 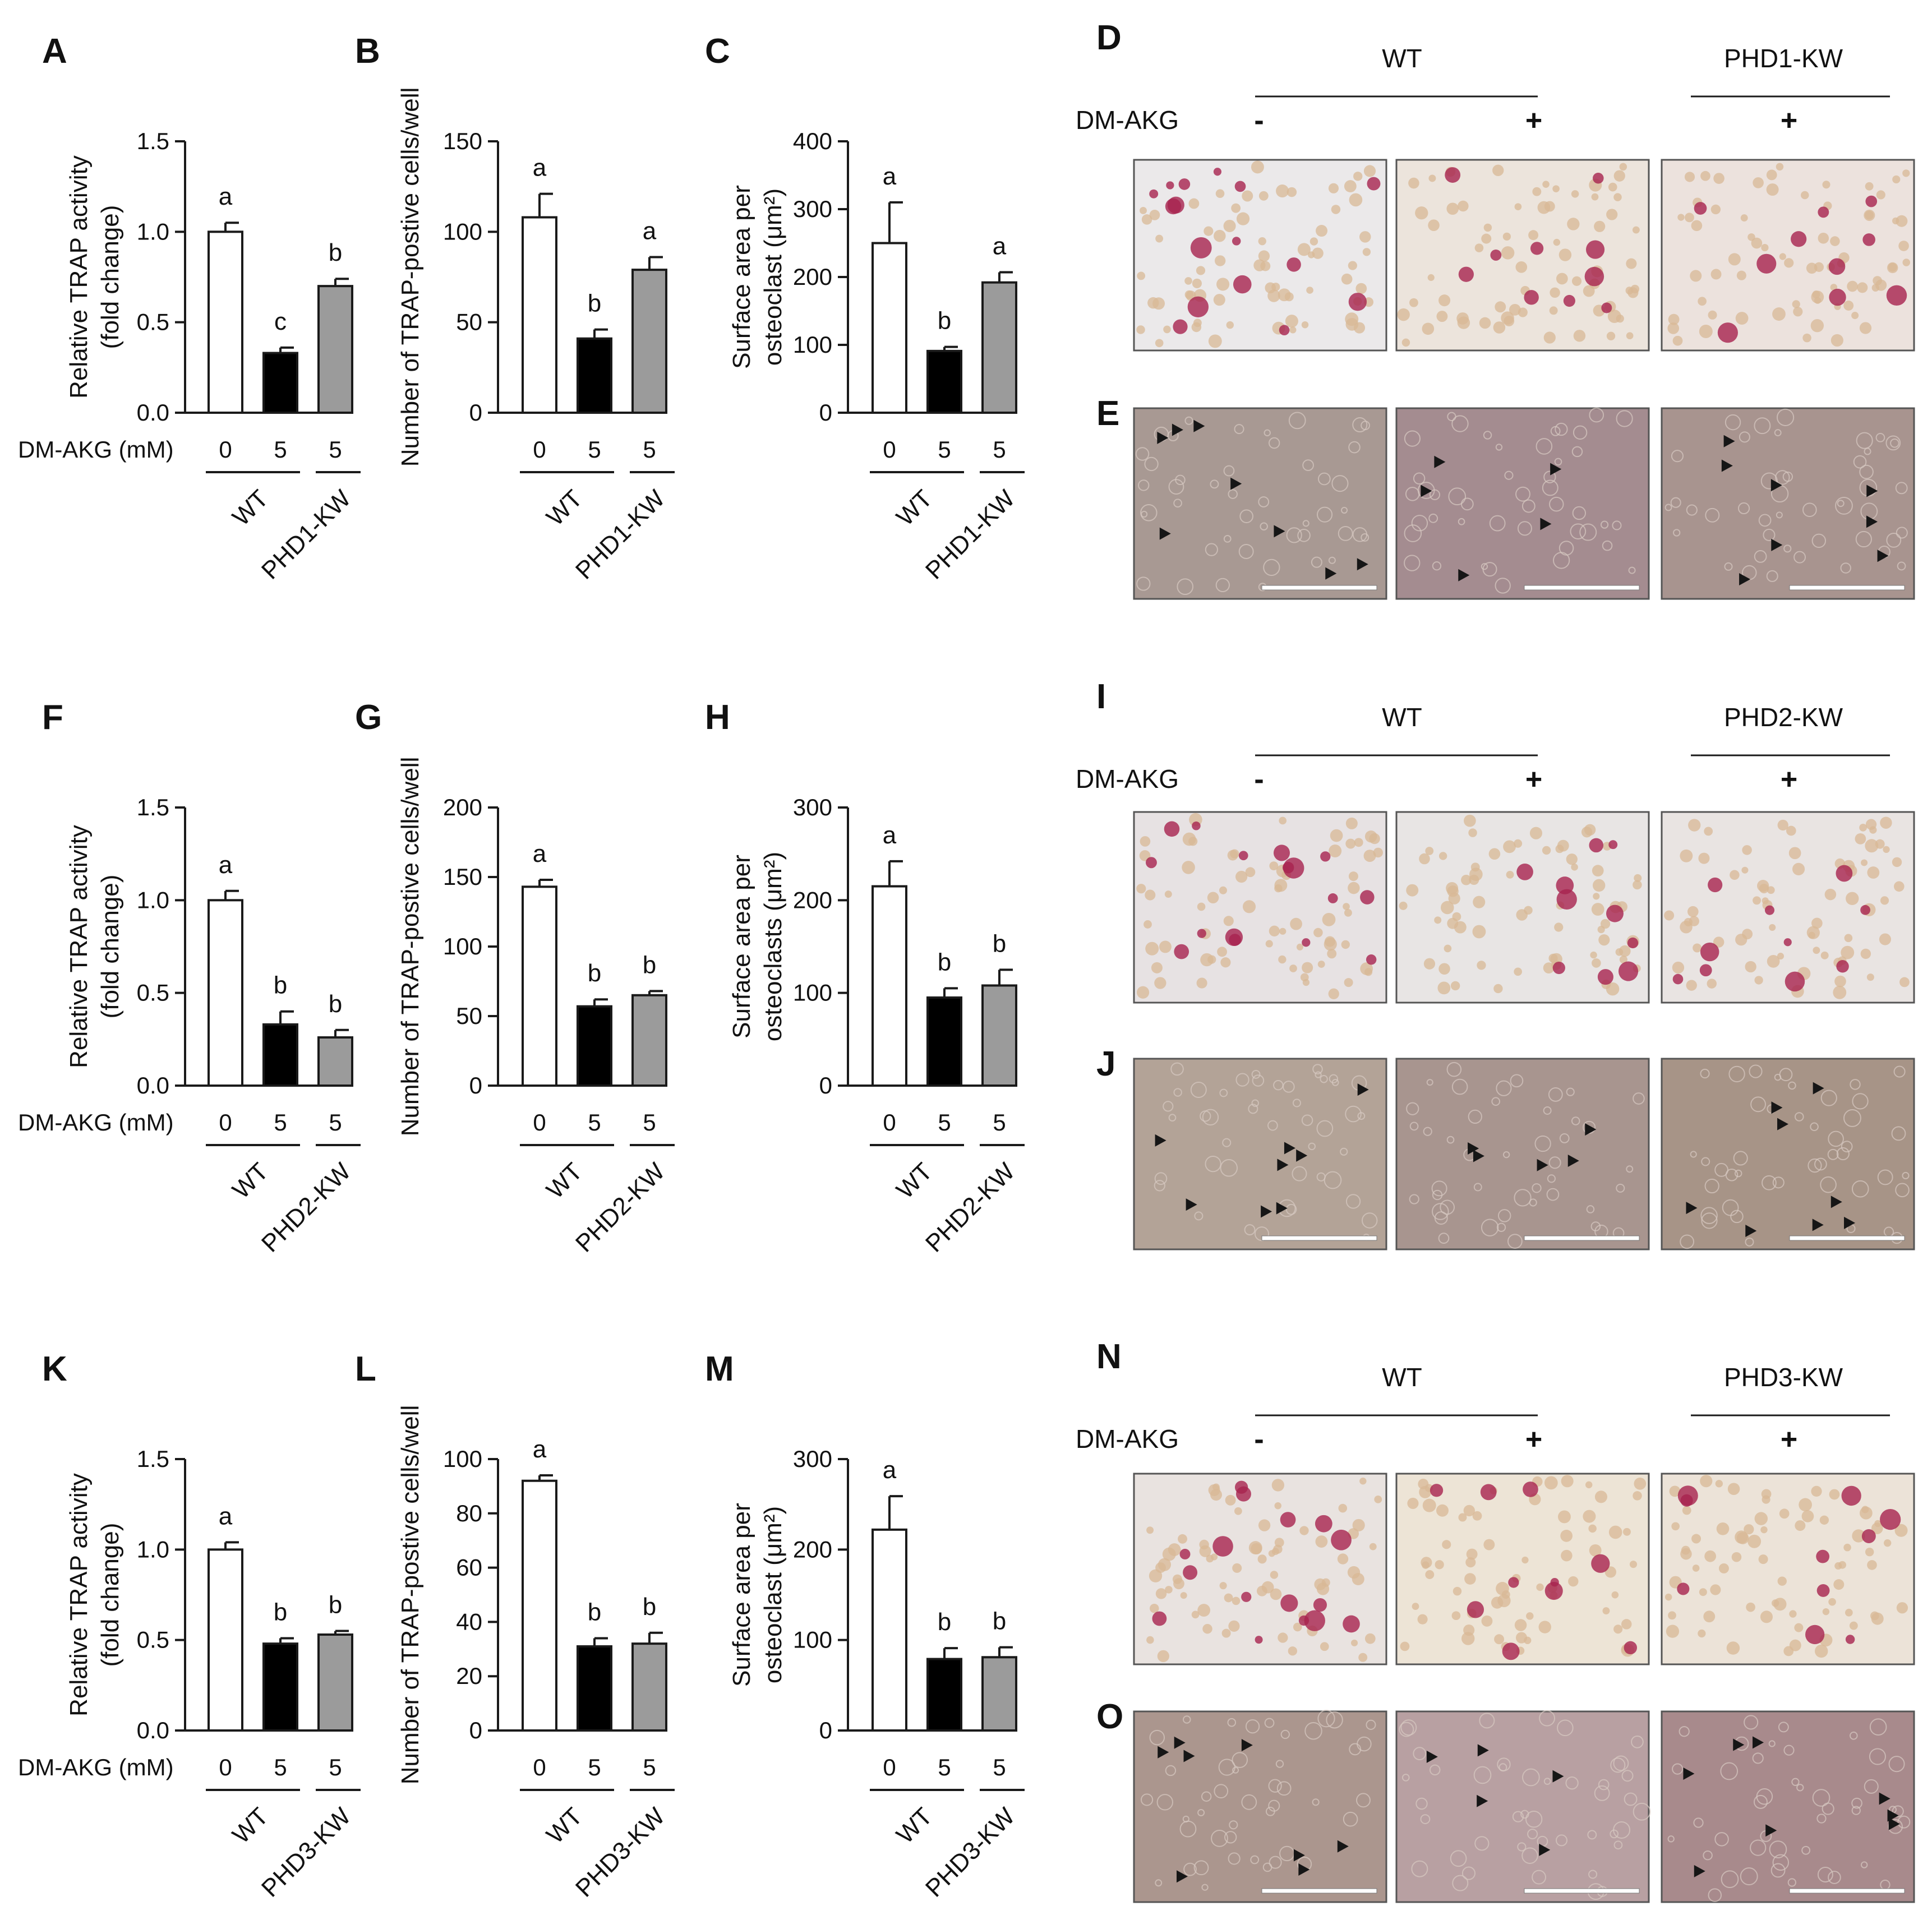 I want to click on treatment-sign: +, so click(x=1789, y=1439).